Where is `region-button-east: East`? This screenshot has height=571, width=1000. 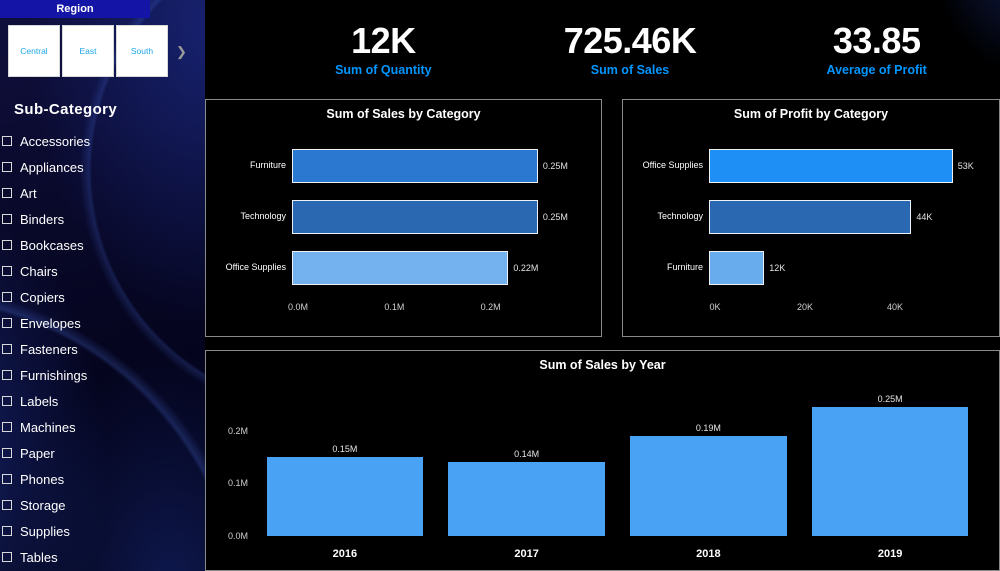 region-button-east: East is located at coordinates (88, 51).